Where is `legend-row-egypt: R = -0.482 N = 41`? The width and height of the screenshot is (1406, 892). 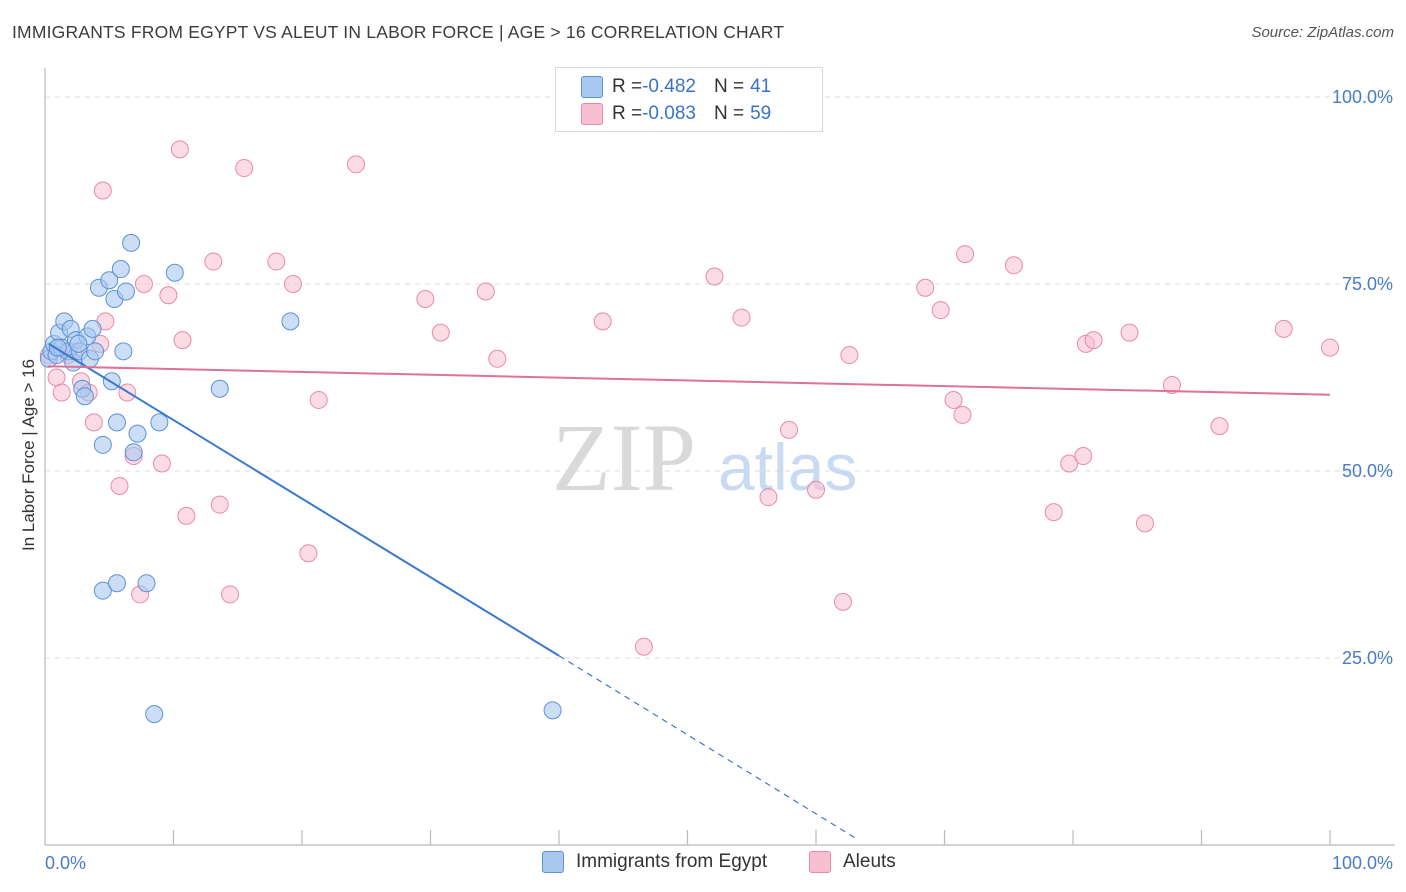 legend-row-egypt: R = -0.482 N = 41 is located at coordinates (676, 87).